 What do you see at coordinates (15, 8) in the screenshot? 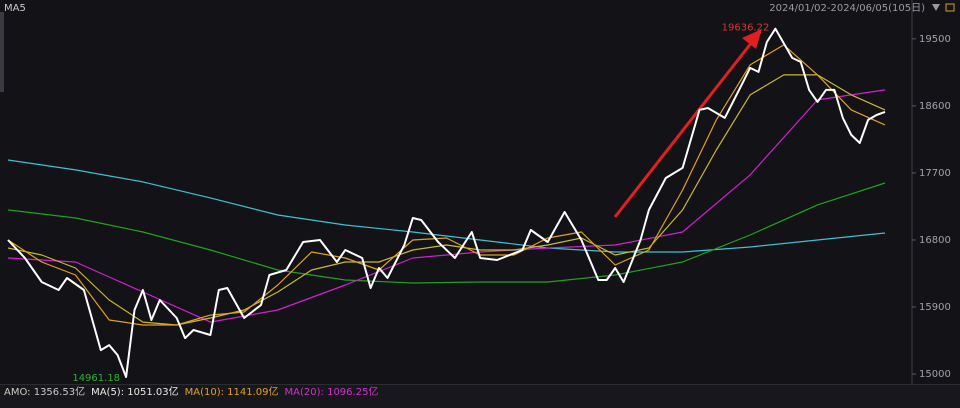
I see `header-title: MA5` at bounding box center [15, 8].